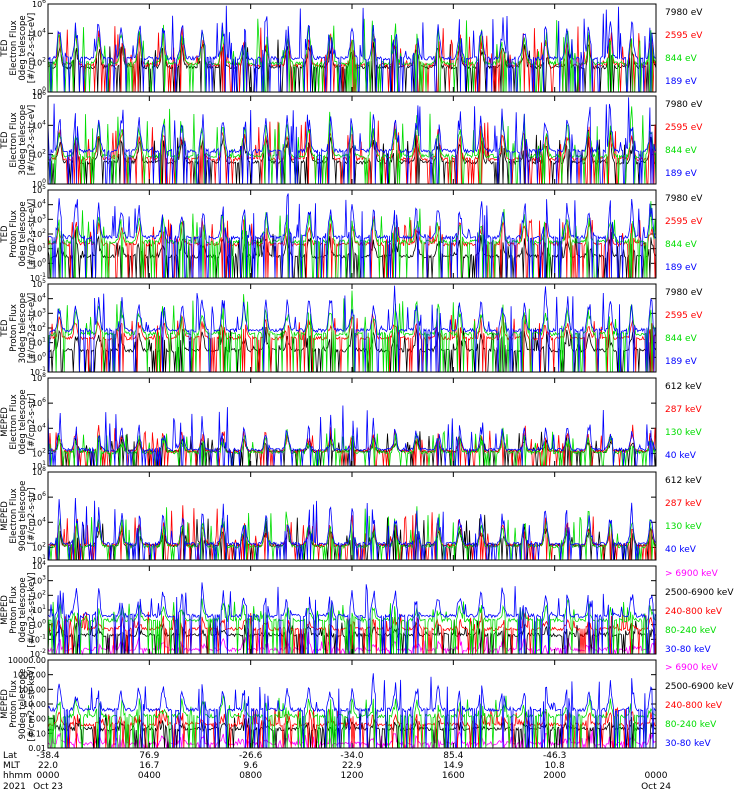 The width and height of the screenshot is (750, 800). What do you see at coordinates (38, 653) in the screenshot?
I see `panel-7-ytick-label: 10⁻²` at bounding box center [38, 653].